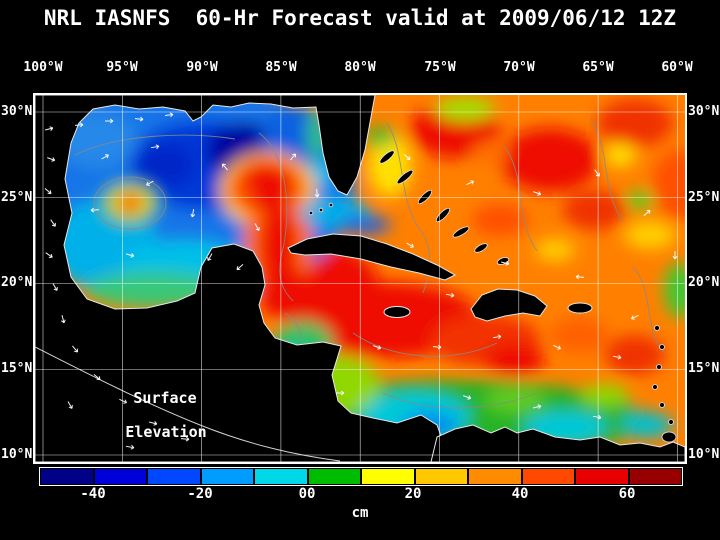  I want to click on lat-tick-left-25n: 25°N, so click(17, 197).